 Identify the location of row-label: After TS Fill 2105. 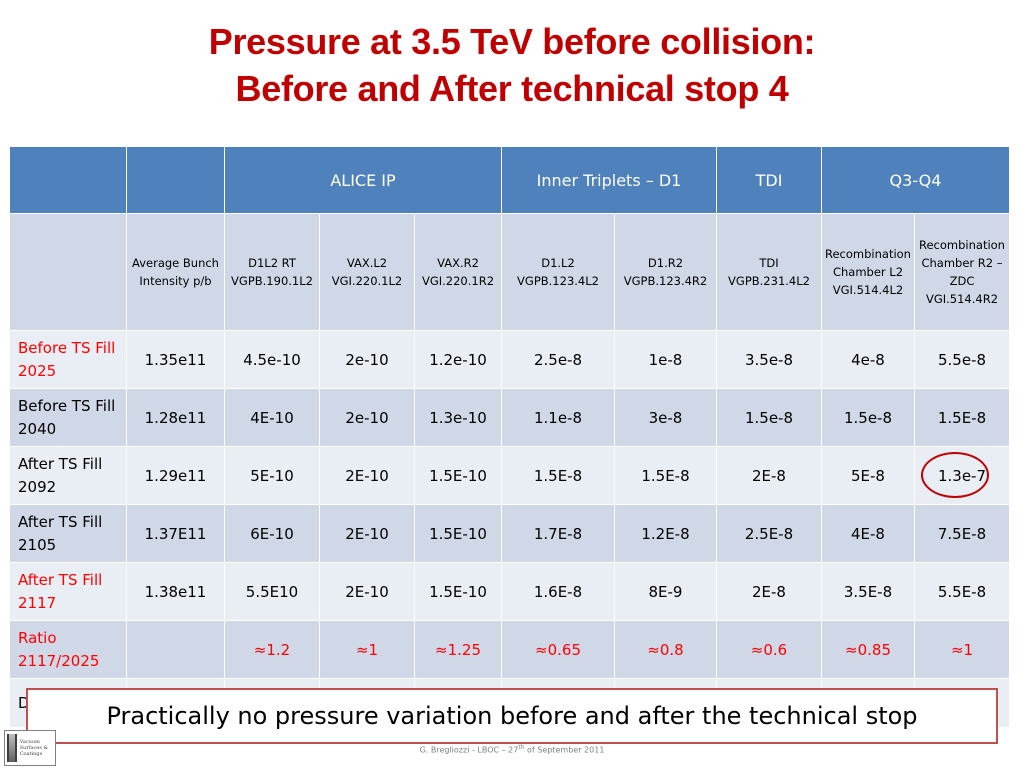
(68, 533).